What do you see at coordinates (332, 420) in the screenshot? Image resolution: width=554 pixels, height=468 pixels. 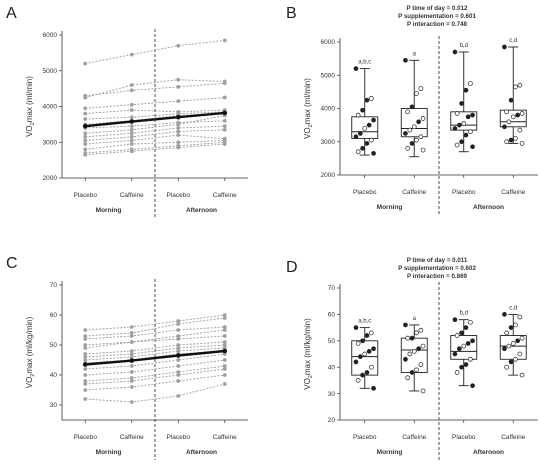 I see `y-tick-label: 20` at bounding box center [332, 420].